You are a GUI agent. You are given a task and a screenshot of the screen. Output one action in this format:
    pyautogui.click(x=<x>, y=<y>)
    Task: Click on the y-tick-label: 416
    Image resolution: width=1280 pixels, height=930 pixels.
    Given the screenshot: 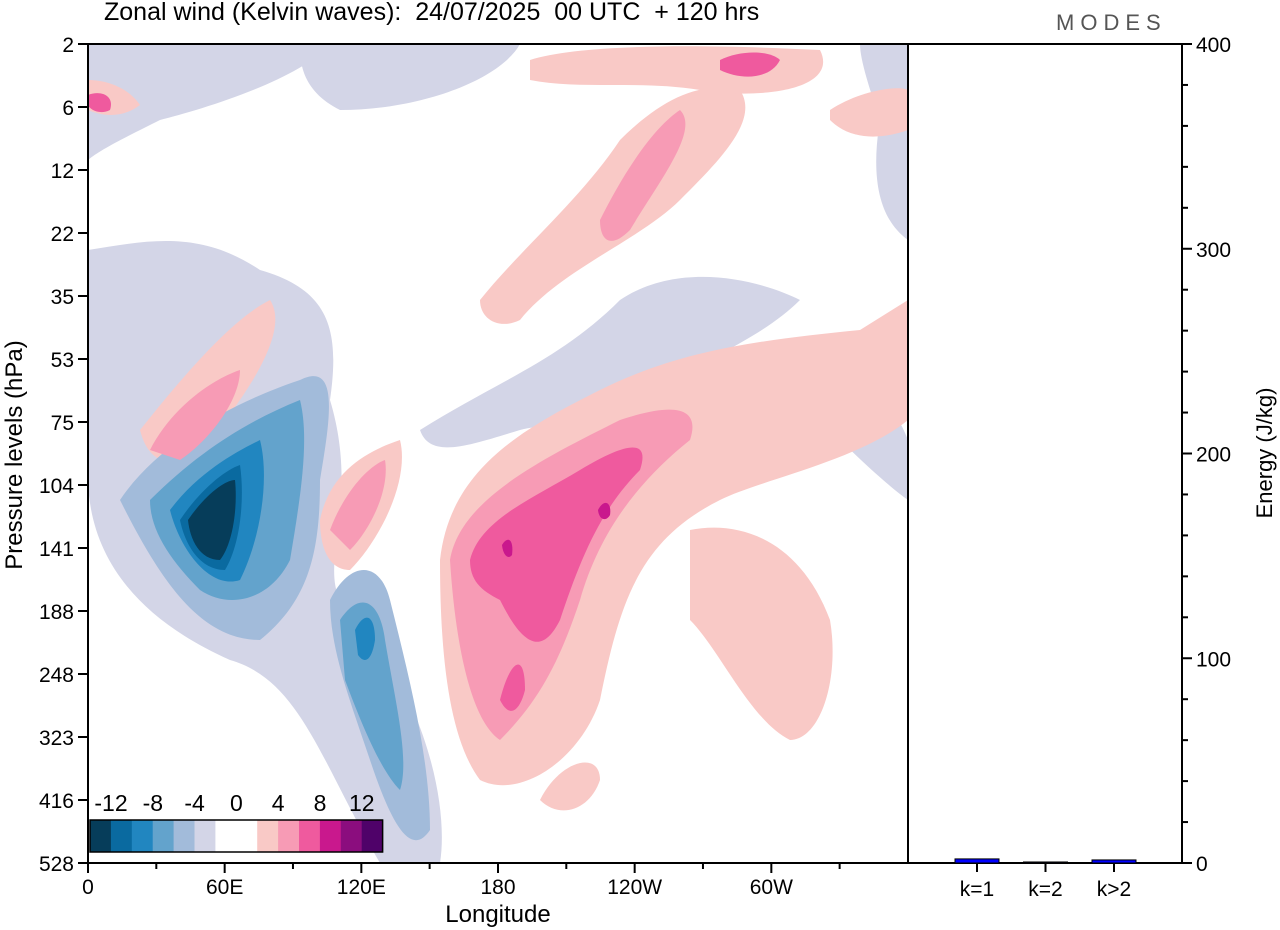 What is the action you would take?
    pyautogui.click(x=56, y=801)
    